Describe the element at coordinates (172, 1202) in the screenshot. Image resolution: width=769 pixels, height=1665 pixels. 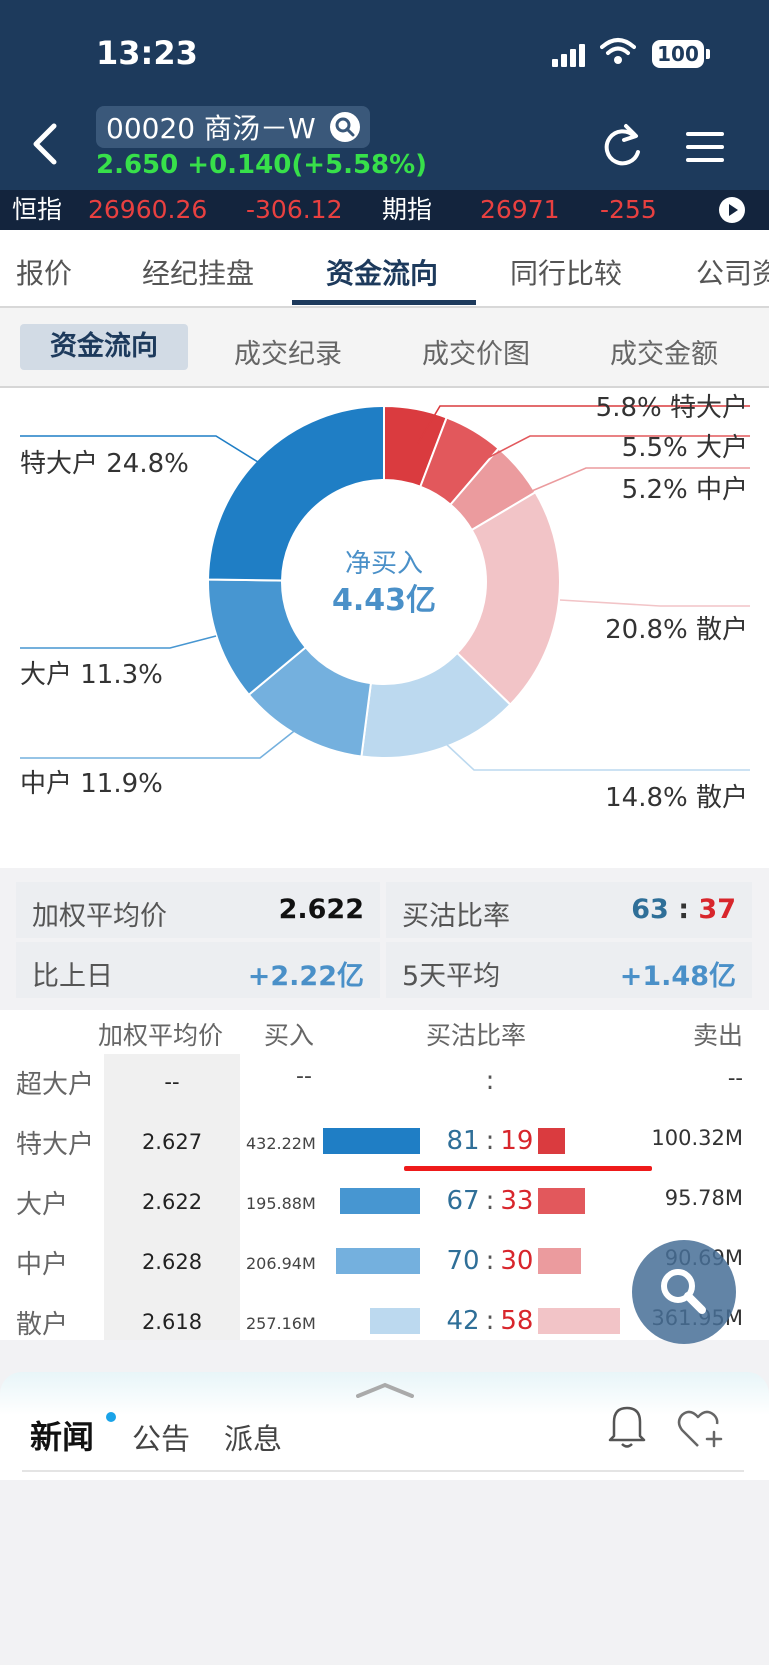
I see `row-avg: 2.622` at that location.